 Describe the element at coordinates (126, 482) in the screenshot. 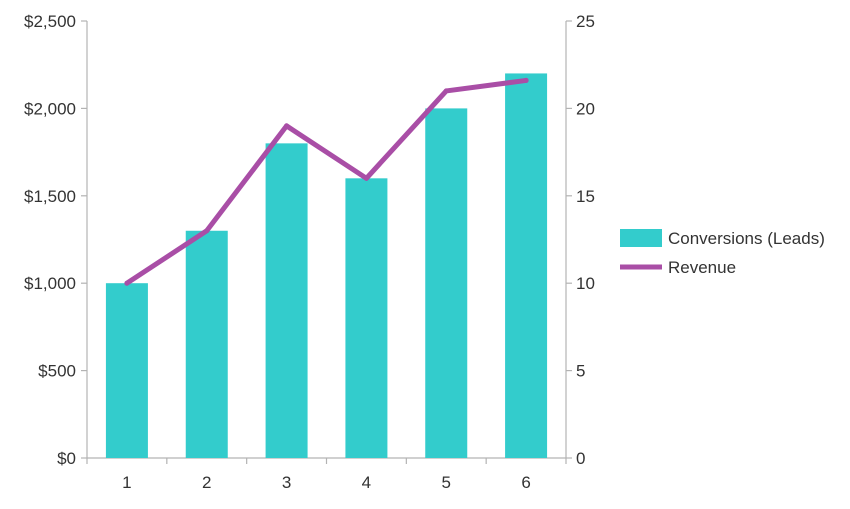

I see `x-tick-label: 1` at that location.